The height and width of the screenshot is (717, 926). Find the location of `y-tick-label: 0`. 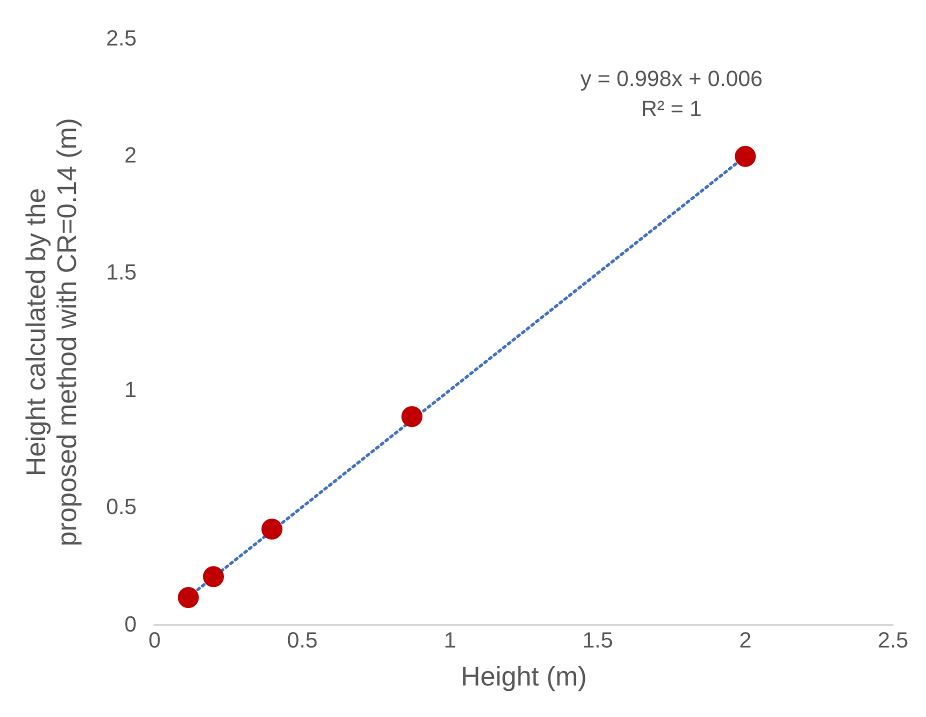

y-tick-label: 0 is located at coordinates (130, 623).